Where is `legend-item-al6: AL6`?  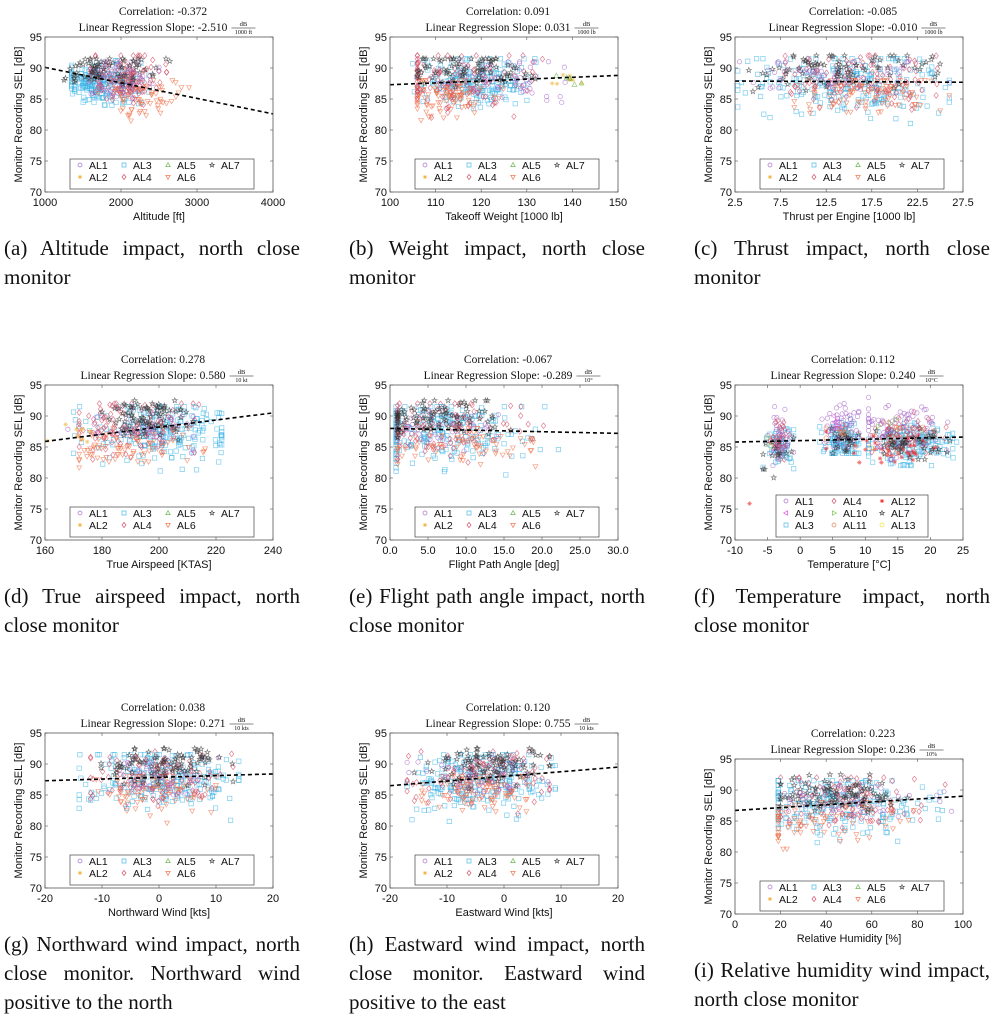
legend-item-al6: AL6 is located at coordinates (180, 874).